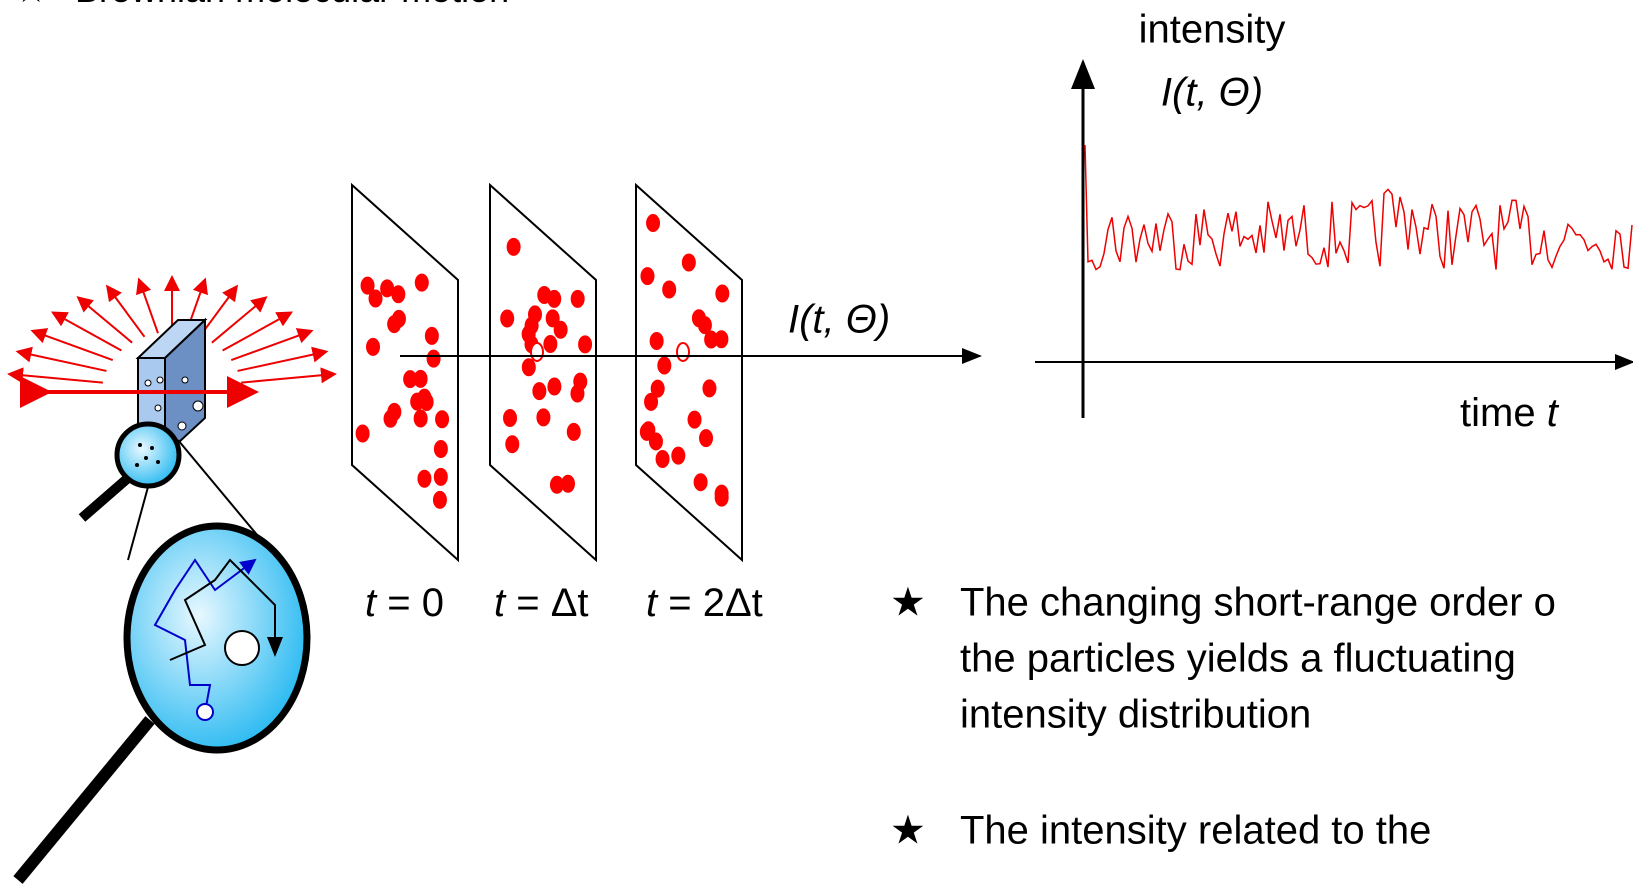  Describe the element at coordinates (710, 603) in the screenshot. I see `time-value: = 2Δt` at that location.